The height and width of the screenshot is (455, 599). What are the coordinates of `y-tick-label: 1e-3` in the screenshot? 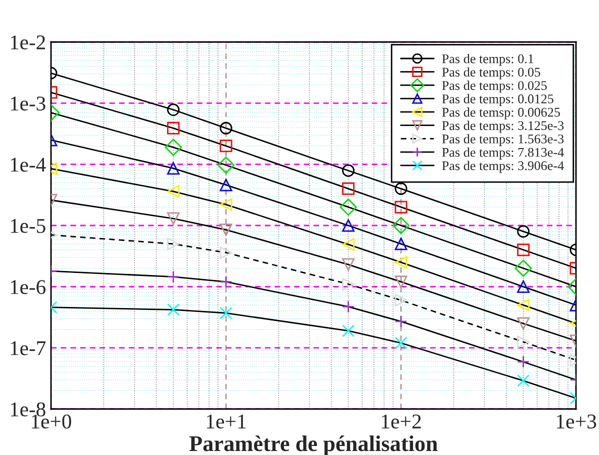 It's located at (28, 103).